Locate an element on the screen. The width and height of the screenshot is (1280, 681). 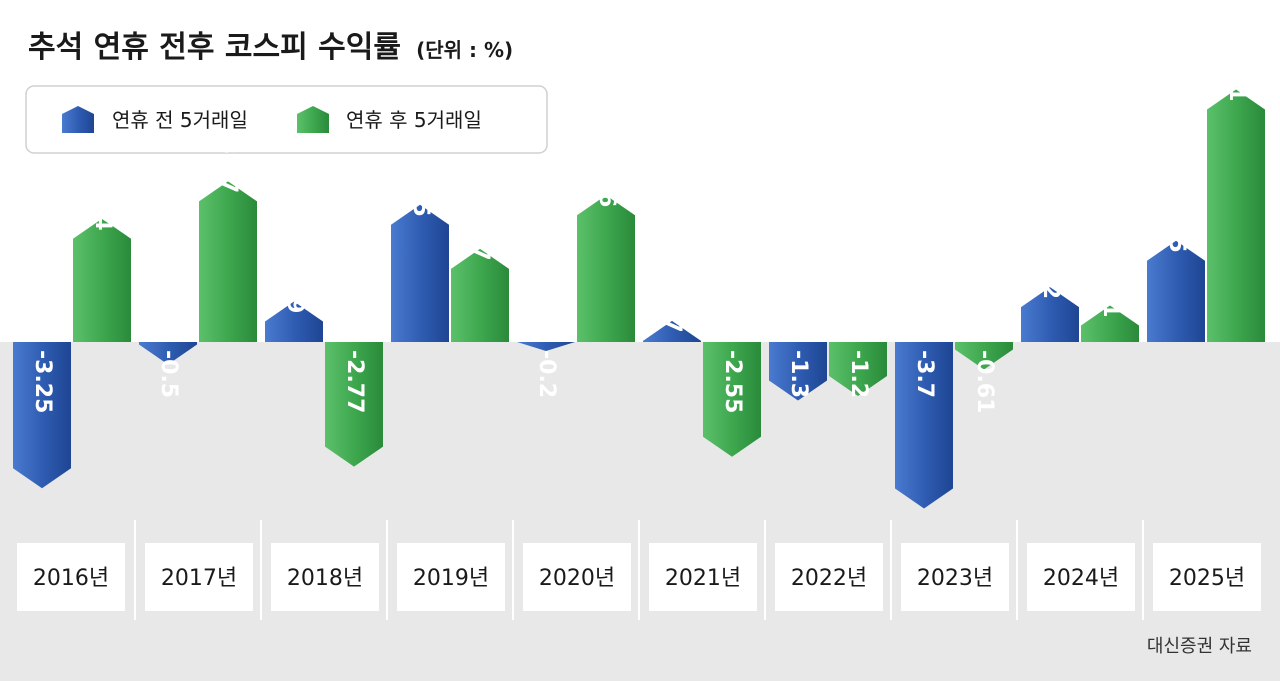
year-box-2018년 is located at coordinates (325, 577).